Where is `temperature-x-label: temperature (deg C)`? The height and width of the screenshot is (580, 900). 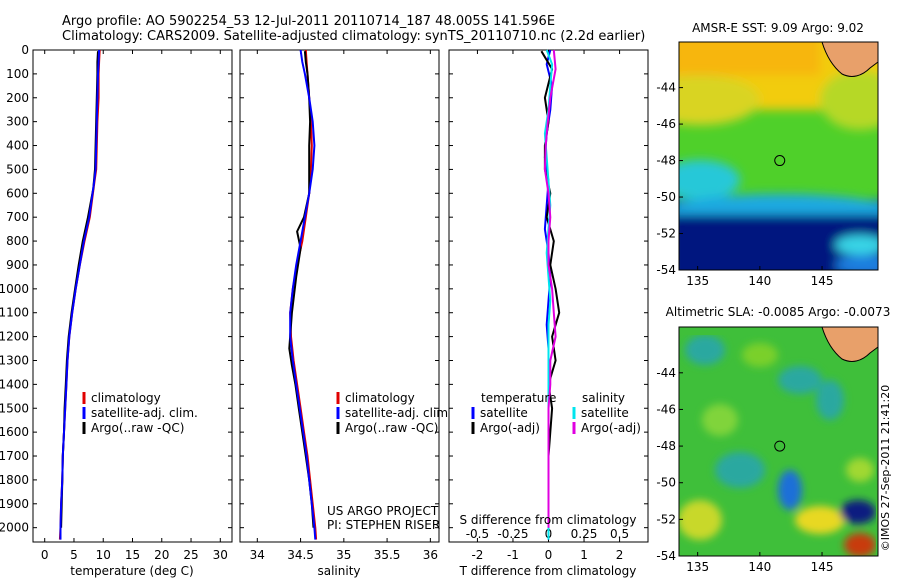 temperature-x-label: temperature (deg C) is located at coordinates (131, 571).